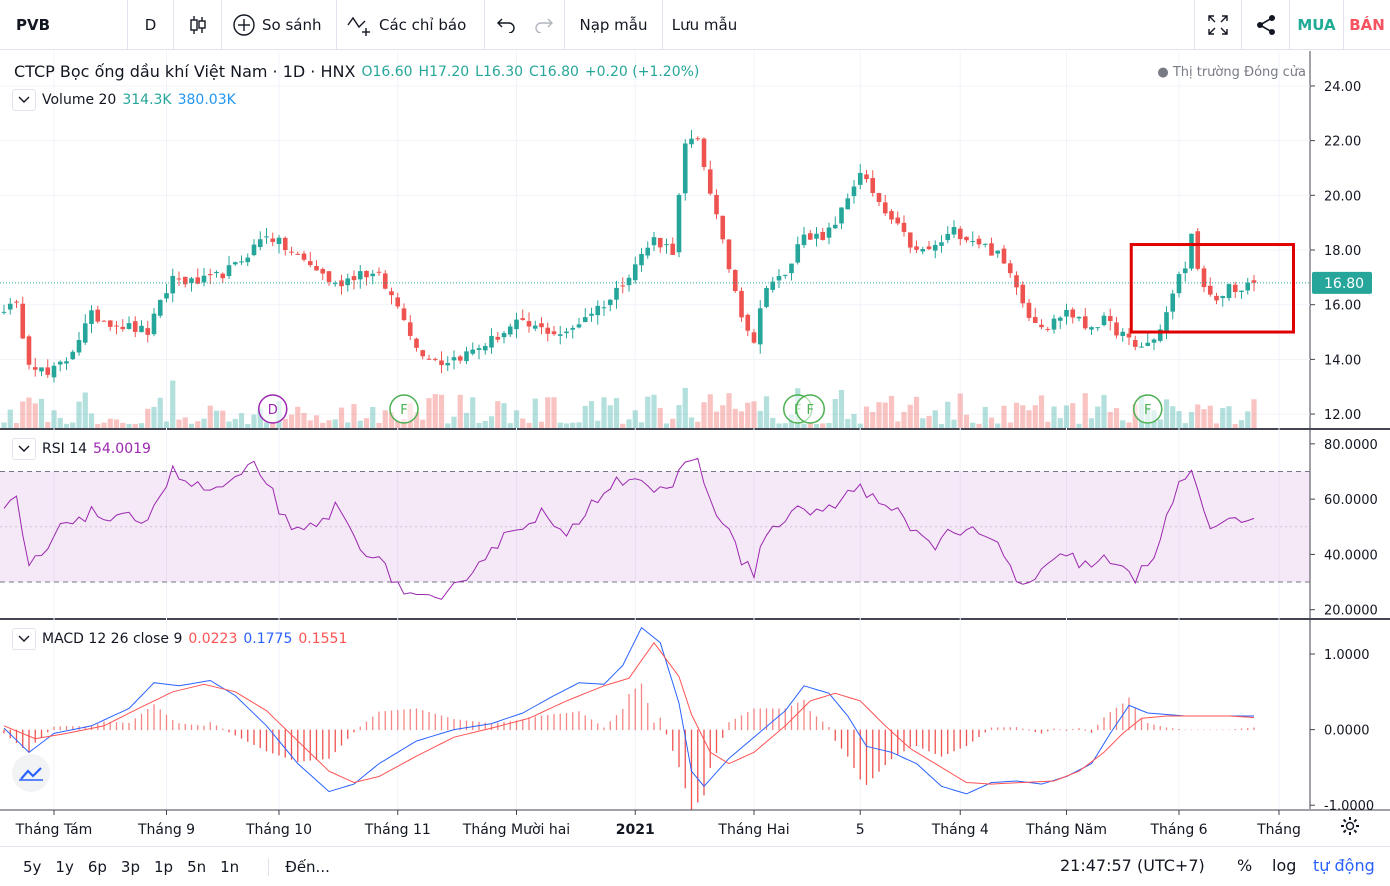 The height and width of the screenshot is (886, 1390). What do you see at coordinates (1218, 25) in the screenshot?
I see `fullscreen-button` at bounding box center [1218, 25].